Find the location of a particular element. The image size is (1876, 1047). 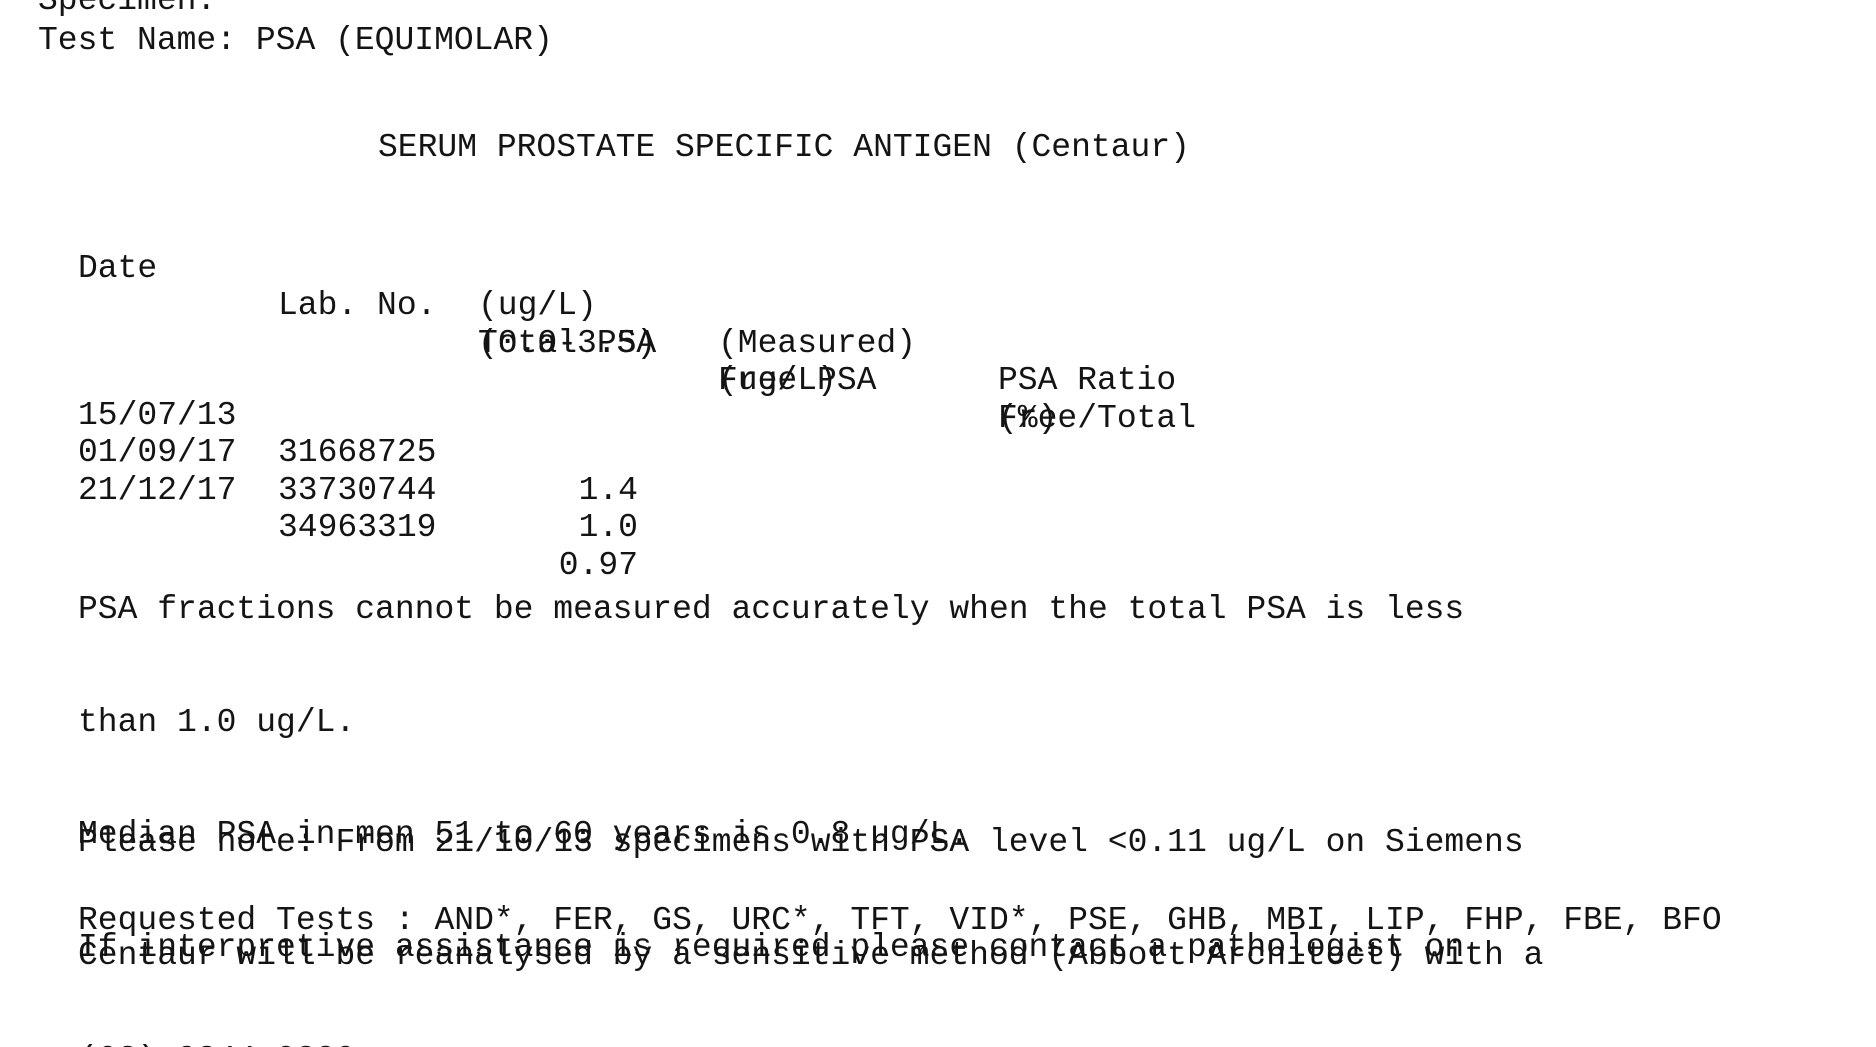

row-lab-no: 31668725 is located at coordinates (357, 452).